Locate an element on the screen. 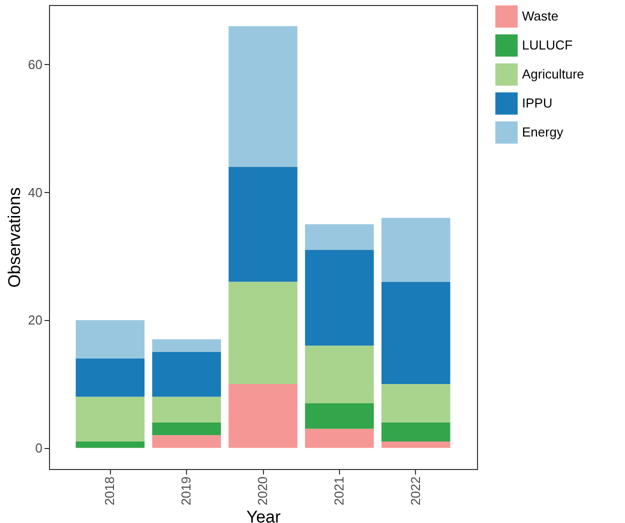 The width and height of the screenshot is (625, 523). x-tick-label: 2020 is located at coordinates (262, 491).